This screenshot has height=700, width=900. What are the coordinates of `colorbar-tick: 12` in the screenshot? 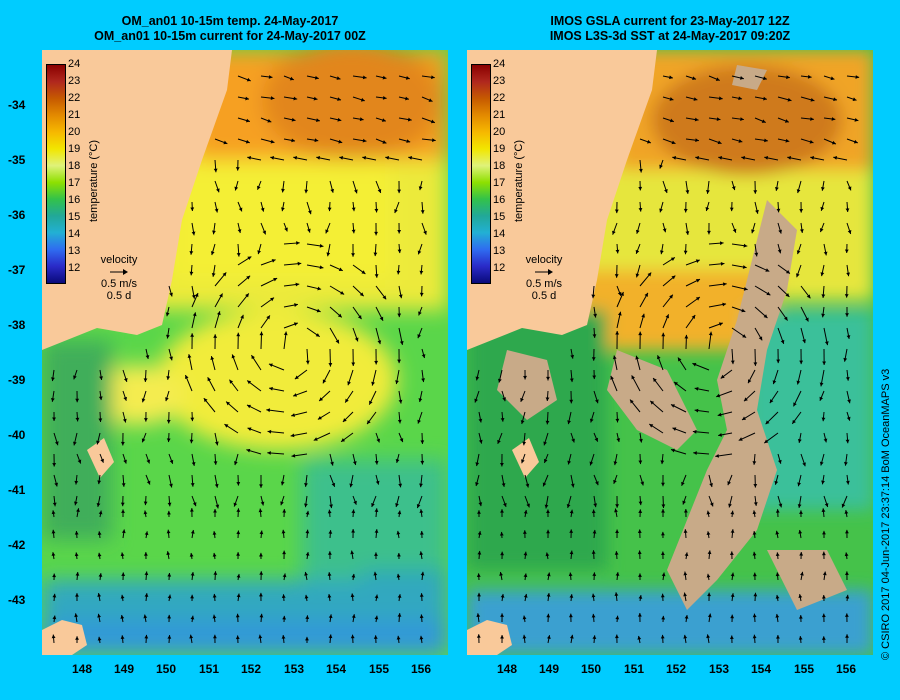 It's located at (499, 268).